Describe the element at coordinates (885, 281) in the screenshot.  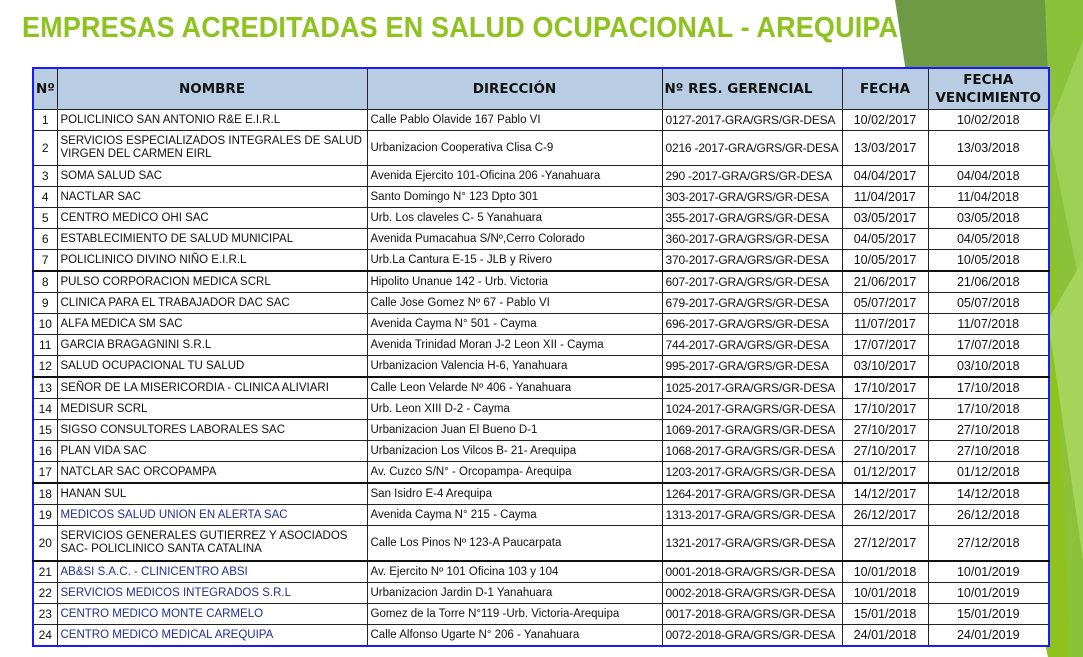
I see `date: 21/06/2017` at that location.